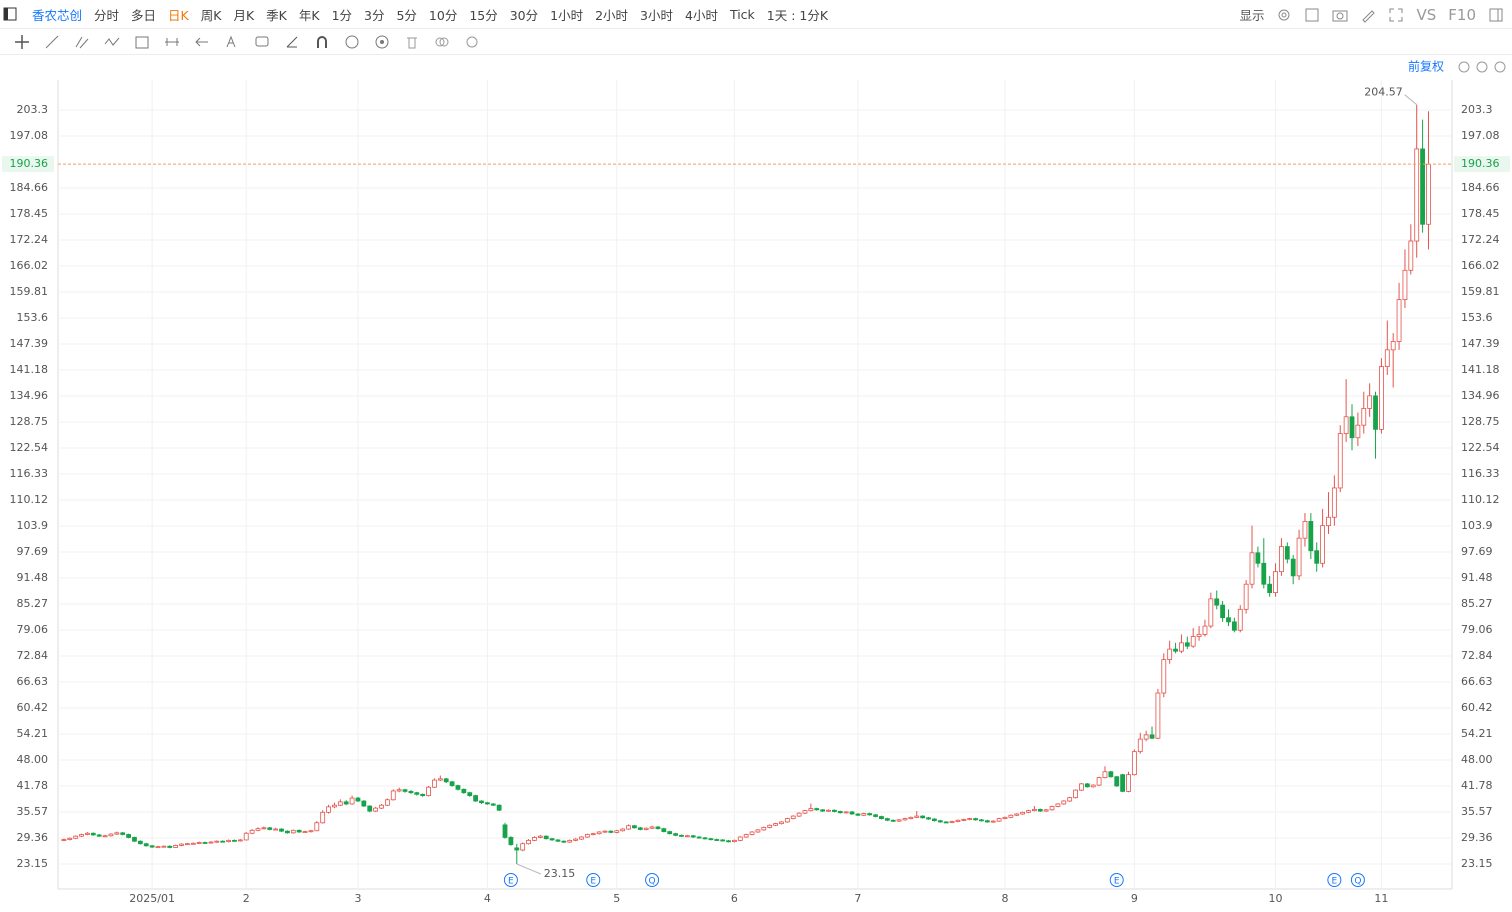 The height and width of the screenshot is (912, 1512). What do you see at coordinates (1480, 135) in the screenshot?
I see `y-tick-label-right: 197.08` at bounding box center [1480, 135].